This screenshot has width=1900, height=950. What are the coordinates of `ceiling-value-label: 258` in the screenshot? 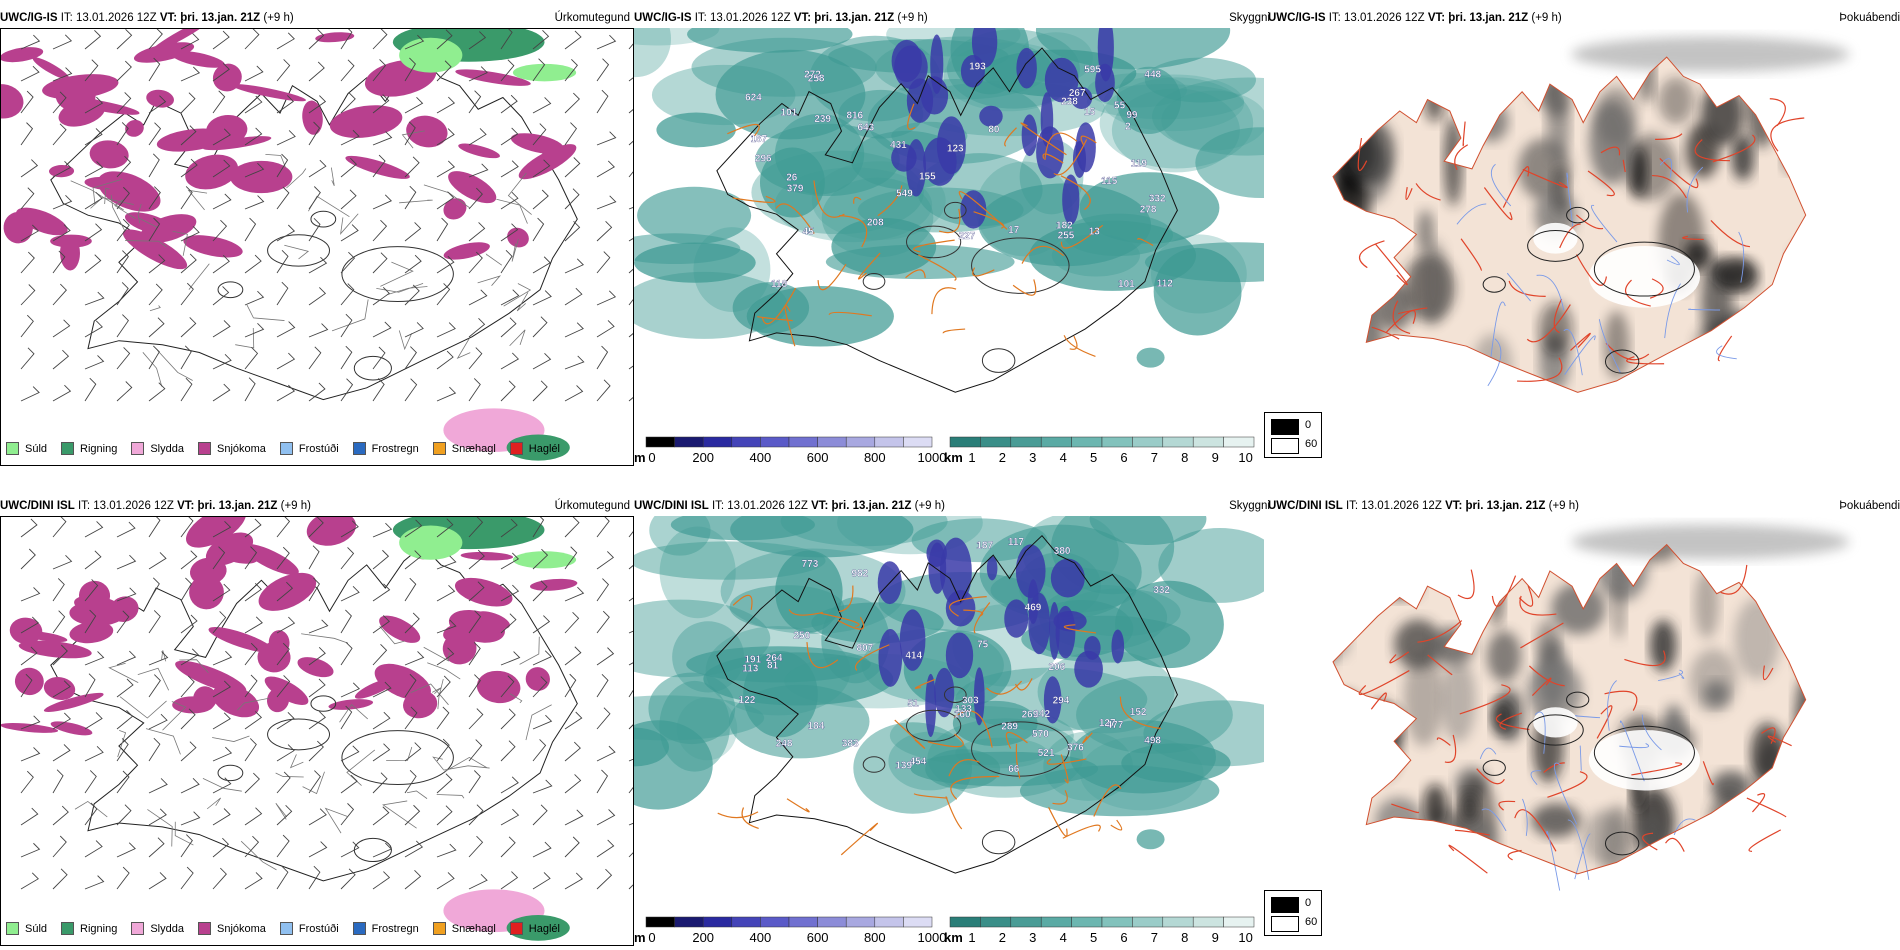 It's located at (816, 78).